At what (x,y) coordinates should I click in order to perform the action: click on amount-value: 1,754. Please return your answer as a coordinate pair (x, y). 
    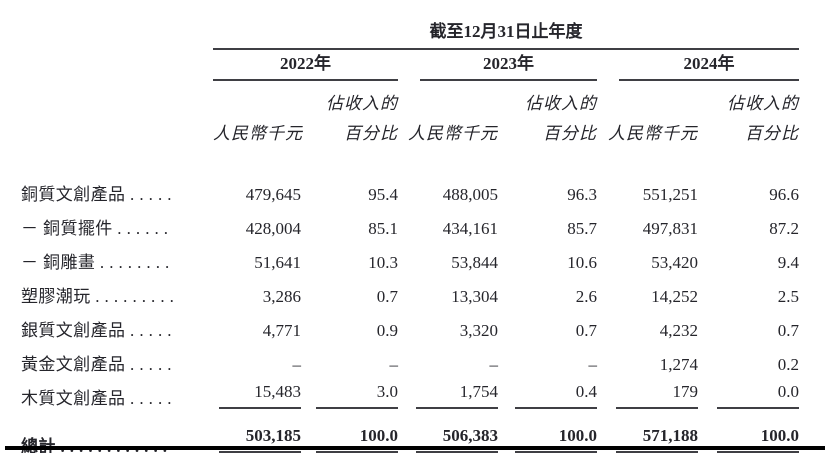
    Looking at the image, I should click on (457, 395).